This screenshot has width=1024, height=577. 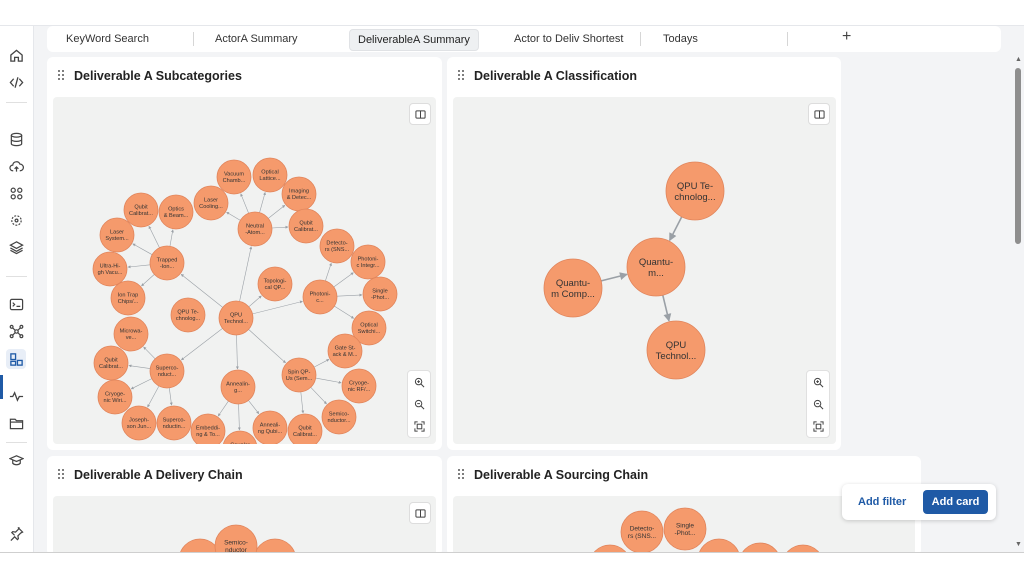 I want to click on graph-icon, so click(x=16, y=331).